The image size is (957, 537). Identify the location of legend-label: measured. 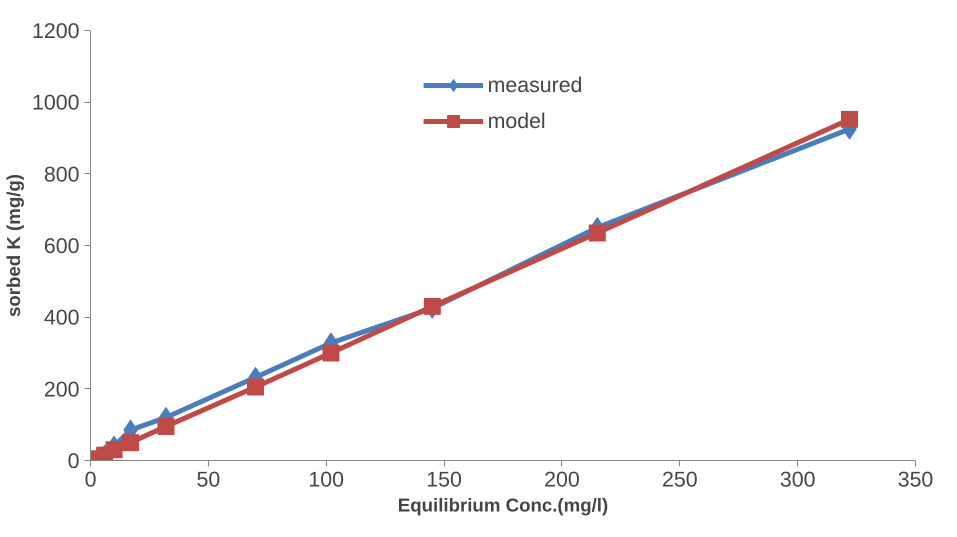
(535, 85).